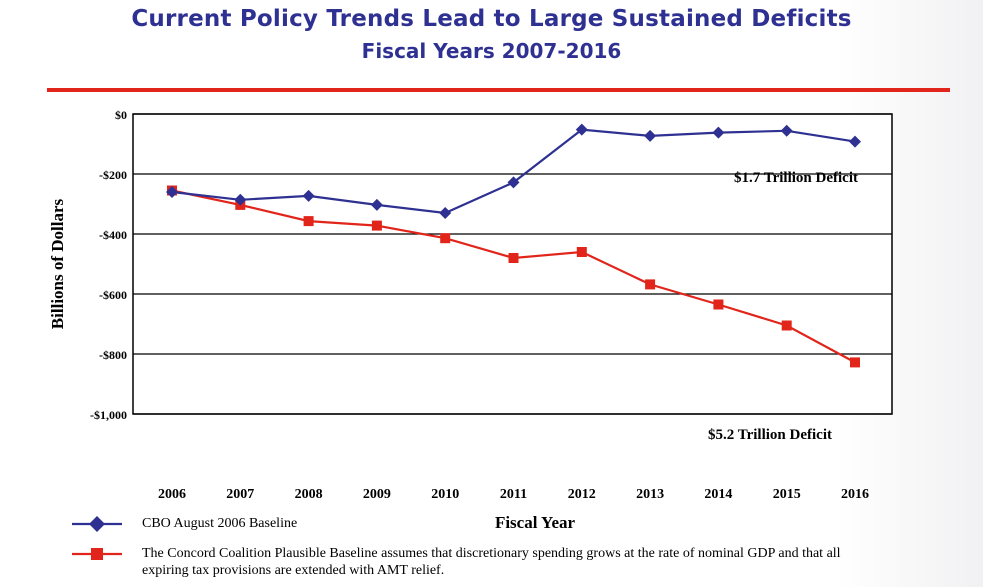 This screenshot has height=587, width=983. What do you see at coordinates (535, 522) in the screenshot?
I see `x-axis-label: Fiscal Year` at bounding box center [535, 522].